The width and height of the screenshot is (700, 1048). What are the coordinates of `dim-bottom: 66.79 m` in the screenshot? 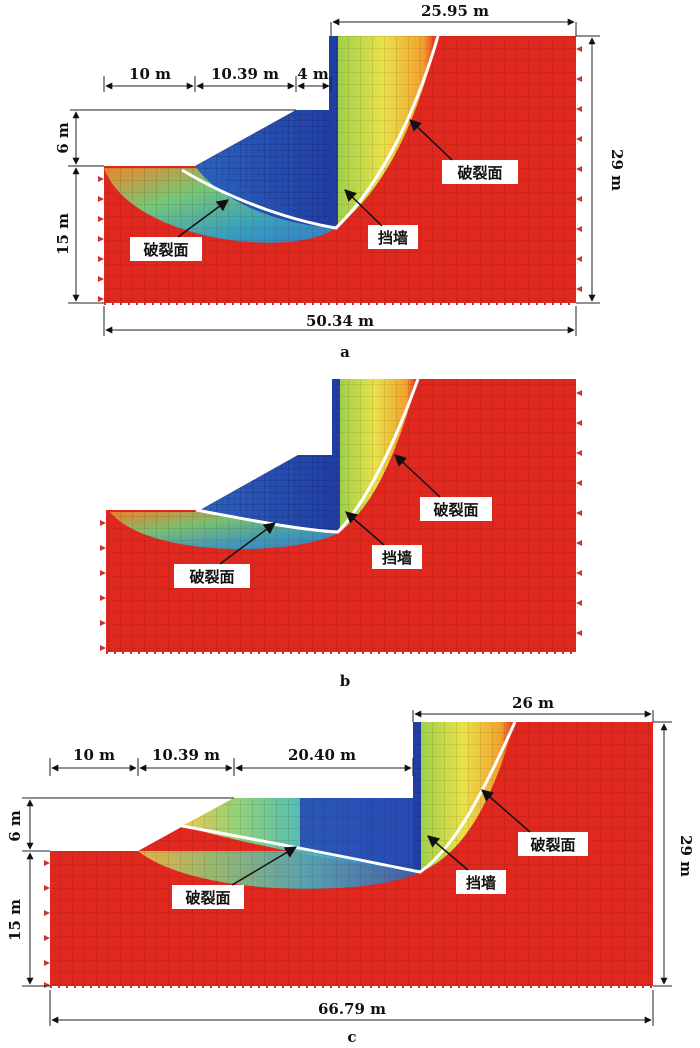 It's located at (352, 1009).